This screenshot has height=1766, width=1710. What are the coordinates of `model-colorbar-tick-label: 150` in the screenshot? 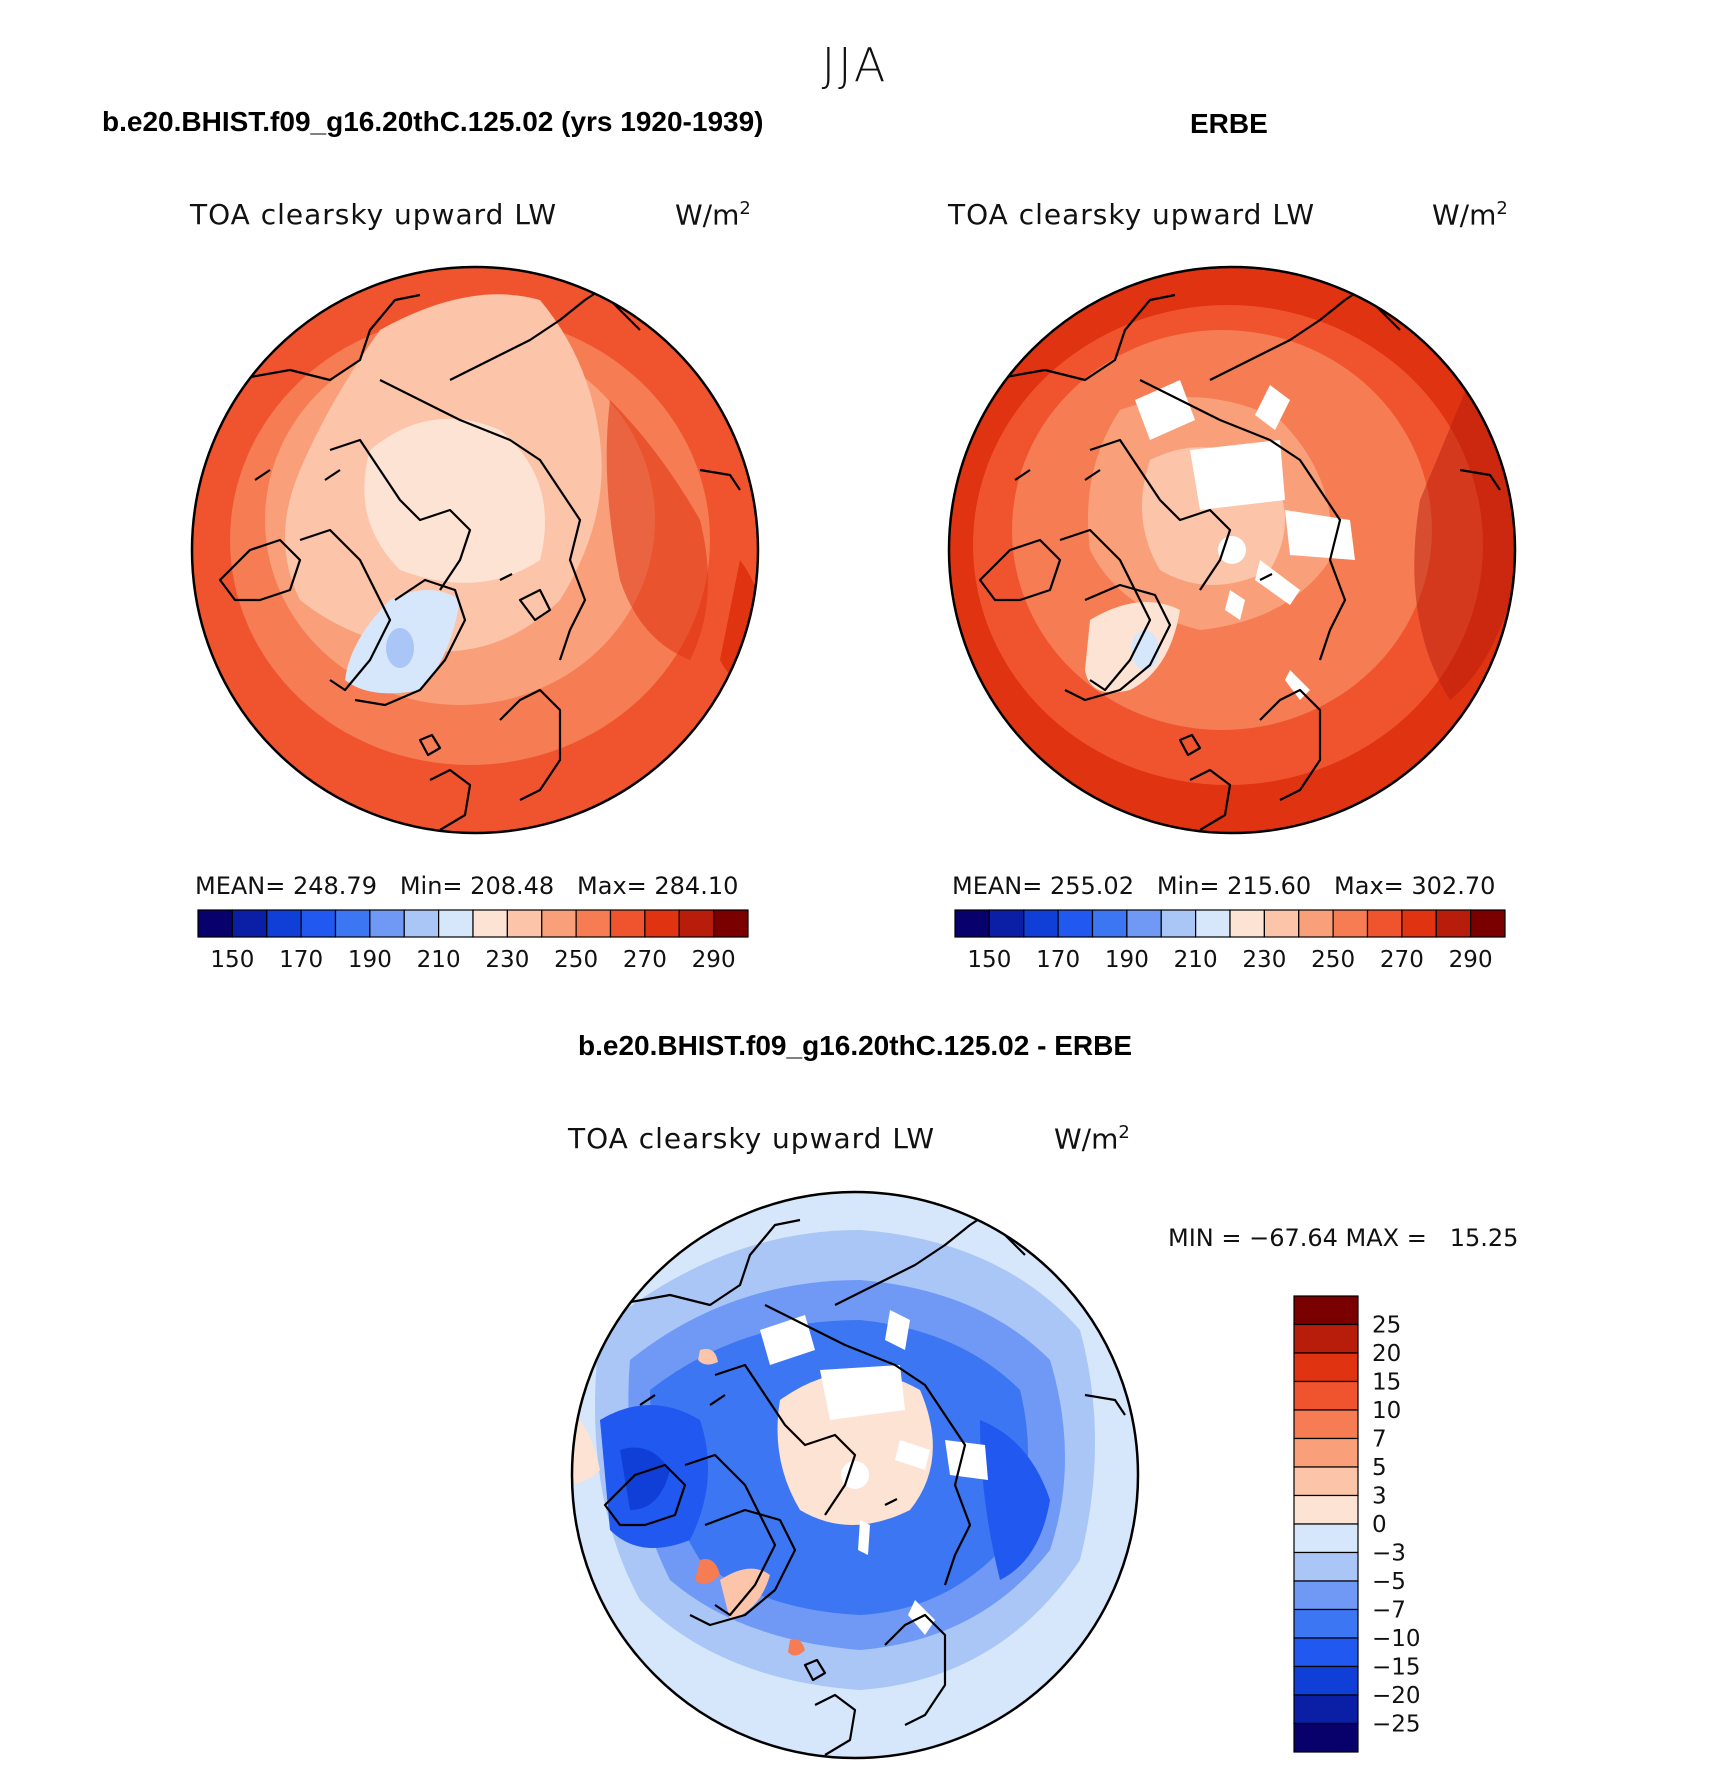 It's located at (232, 960).